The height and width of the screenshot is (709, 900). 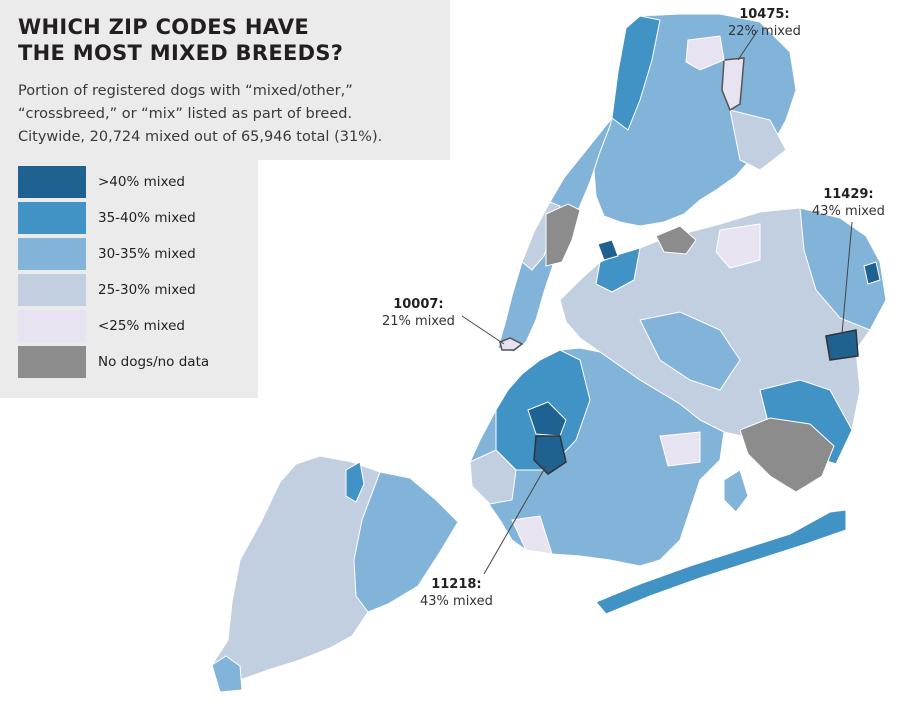 I want to click on queens-northeast-dark-zip, so click(x=872, y=273).